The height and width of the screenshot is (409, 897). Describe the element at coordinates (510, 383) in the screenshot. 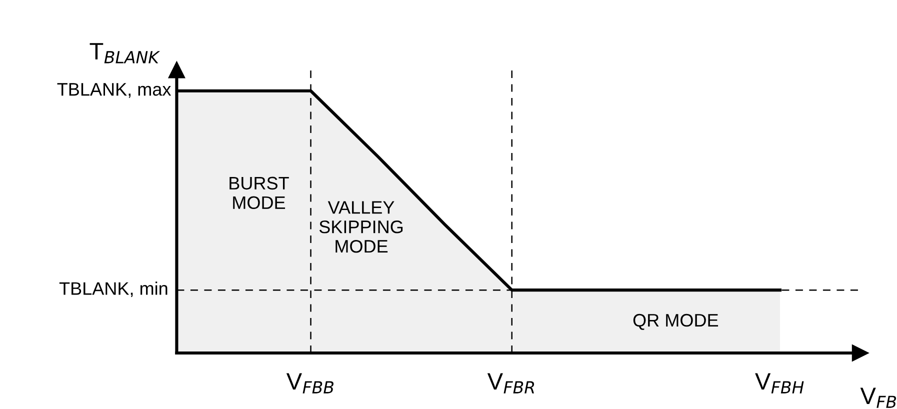

I see `x-tick-label: V$_{FBR}$` at that location.